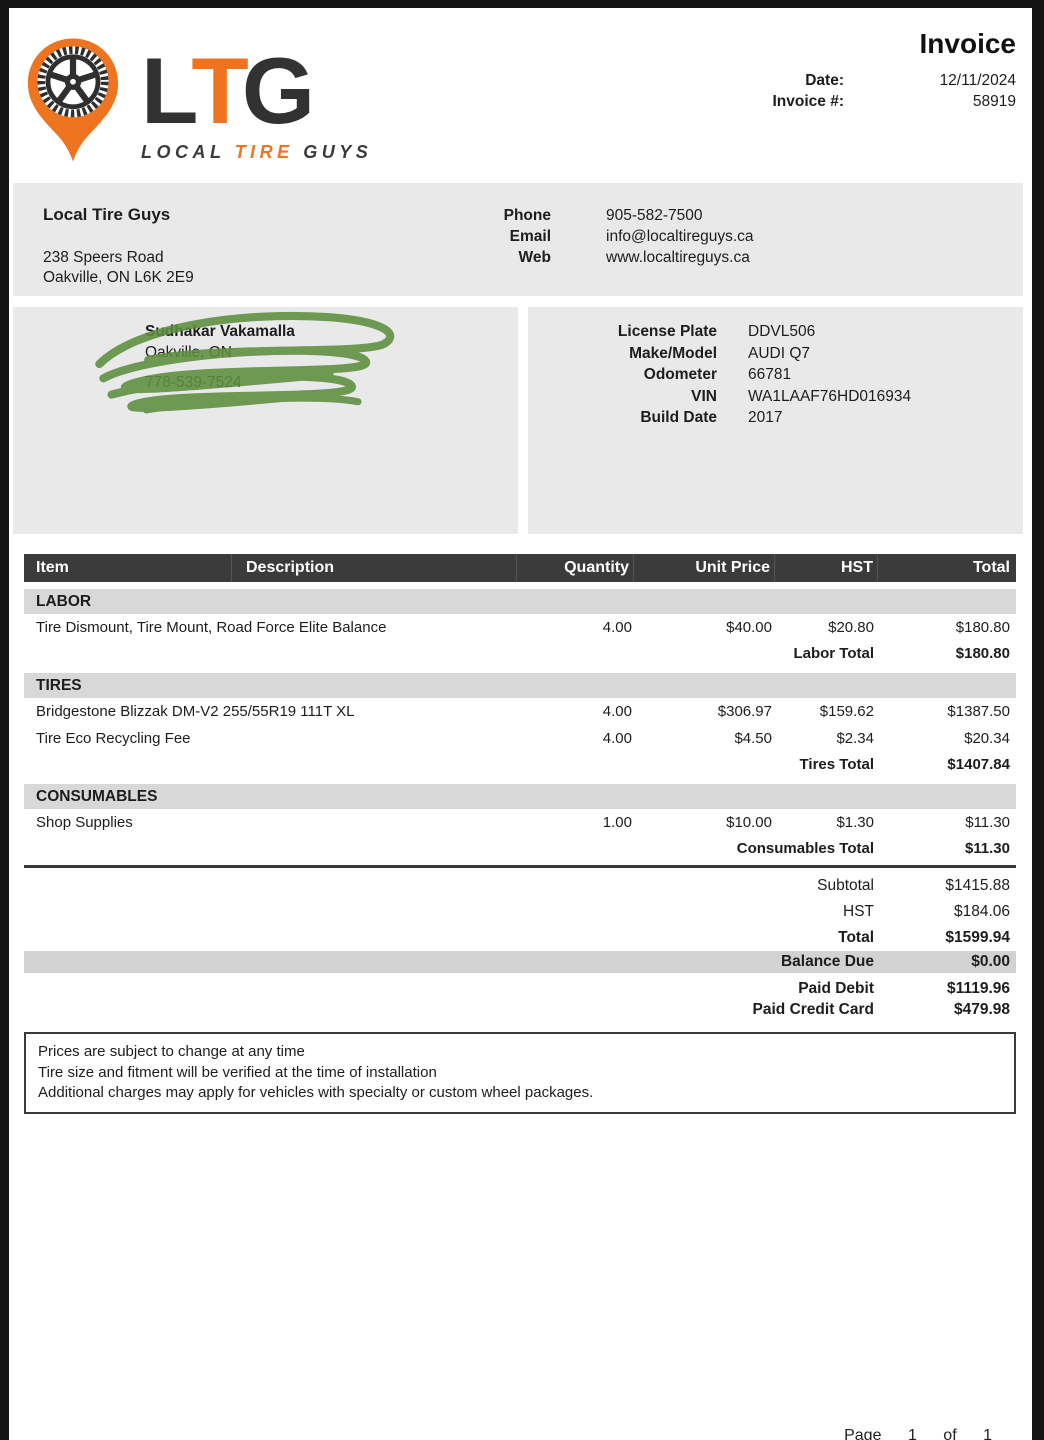 Image resolution: width=1044 pixels, height=1440 pixels. Describe the element at coordinates (830, 396) in the screenshot. I see `vin-value: WA1LAAF76HD016934` at that location.